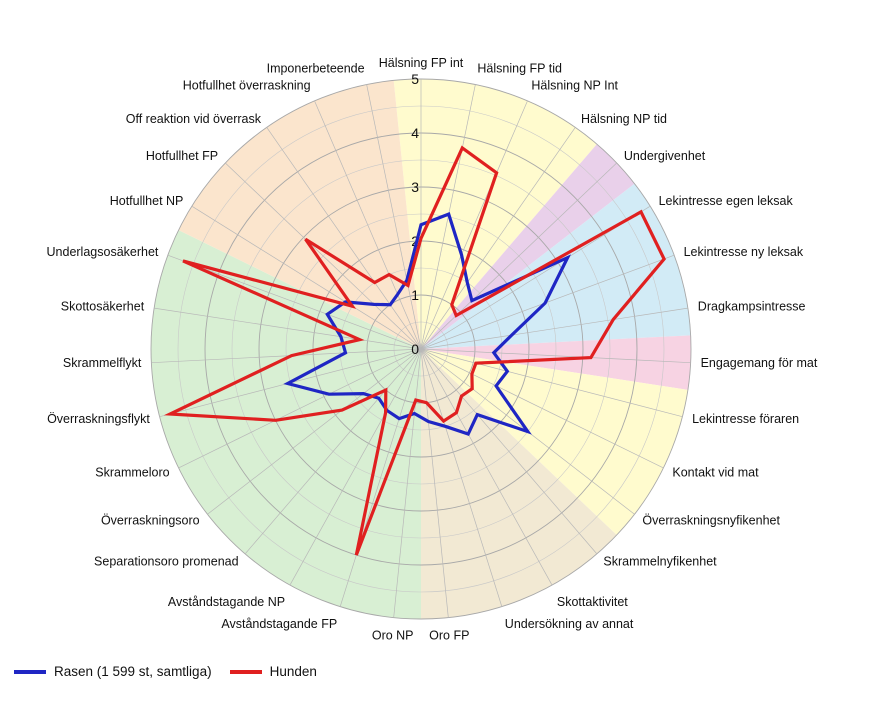  I want to click on tick-label-0: 0, so click(415, 349).